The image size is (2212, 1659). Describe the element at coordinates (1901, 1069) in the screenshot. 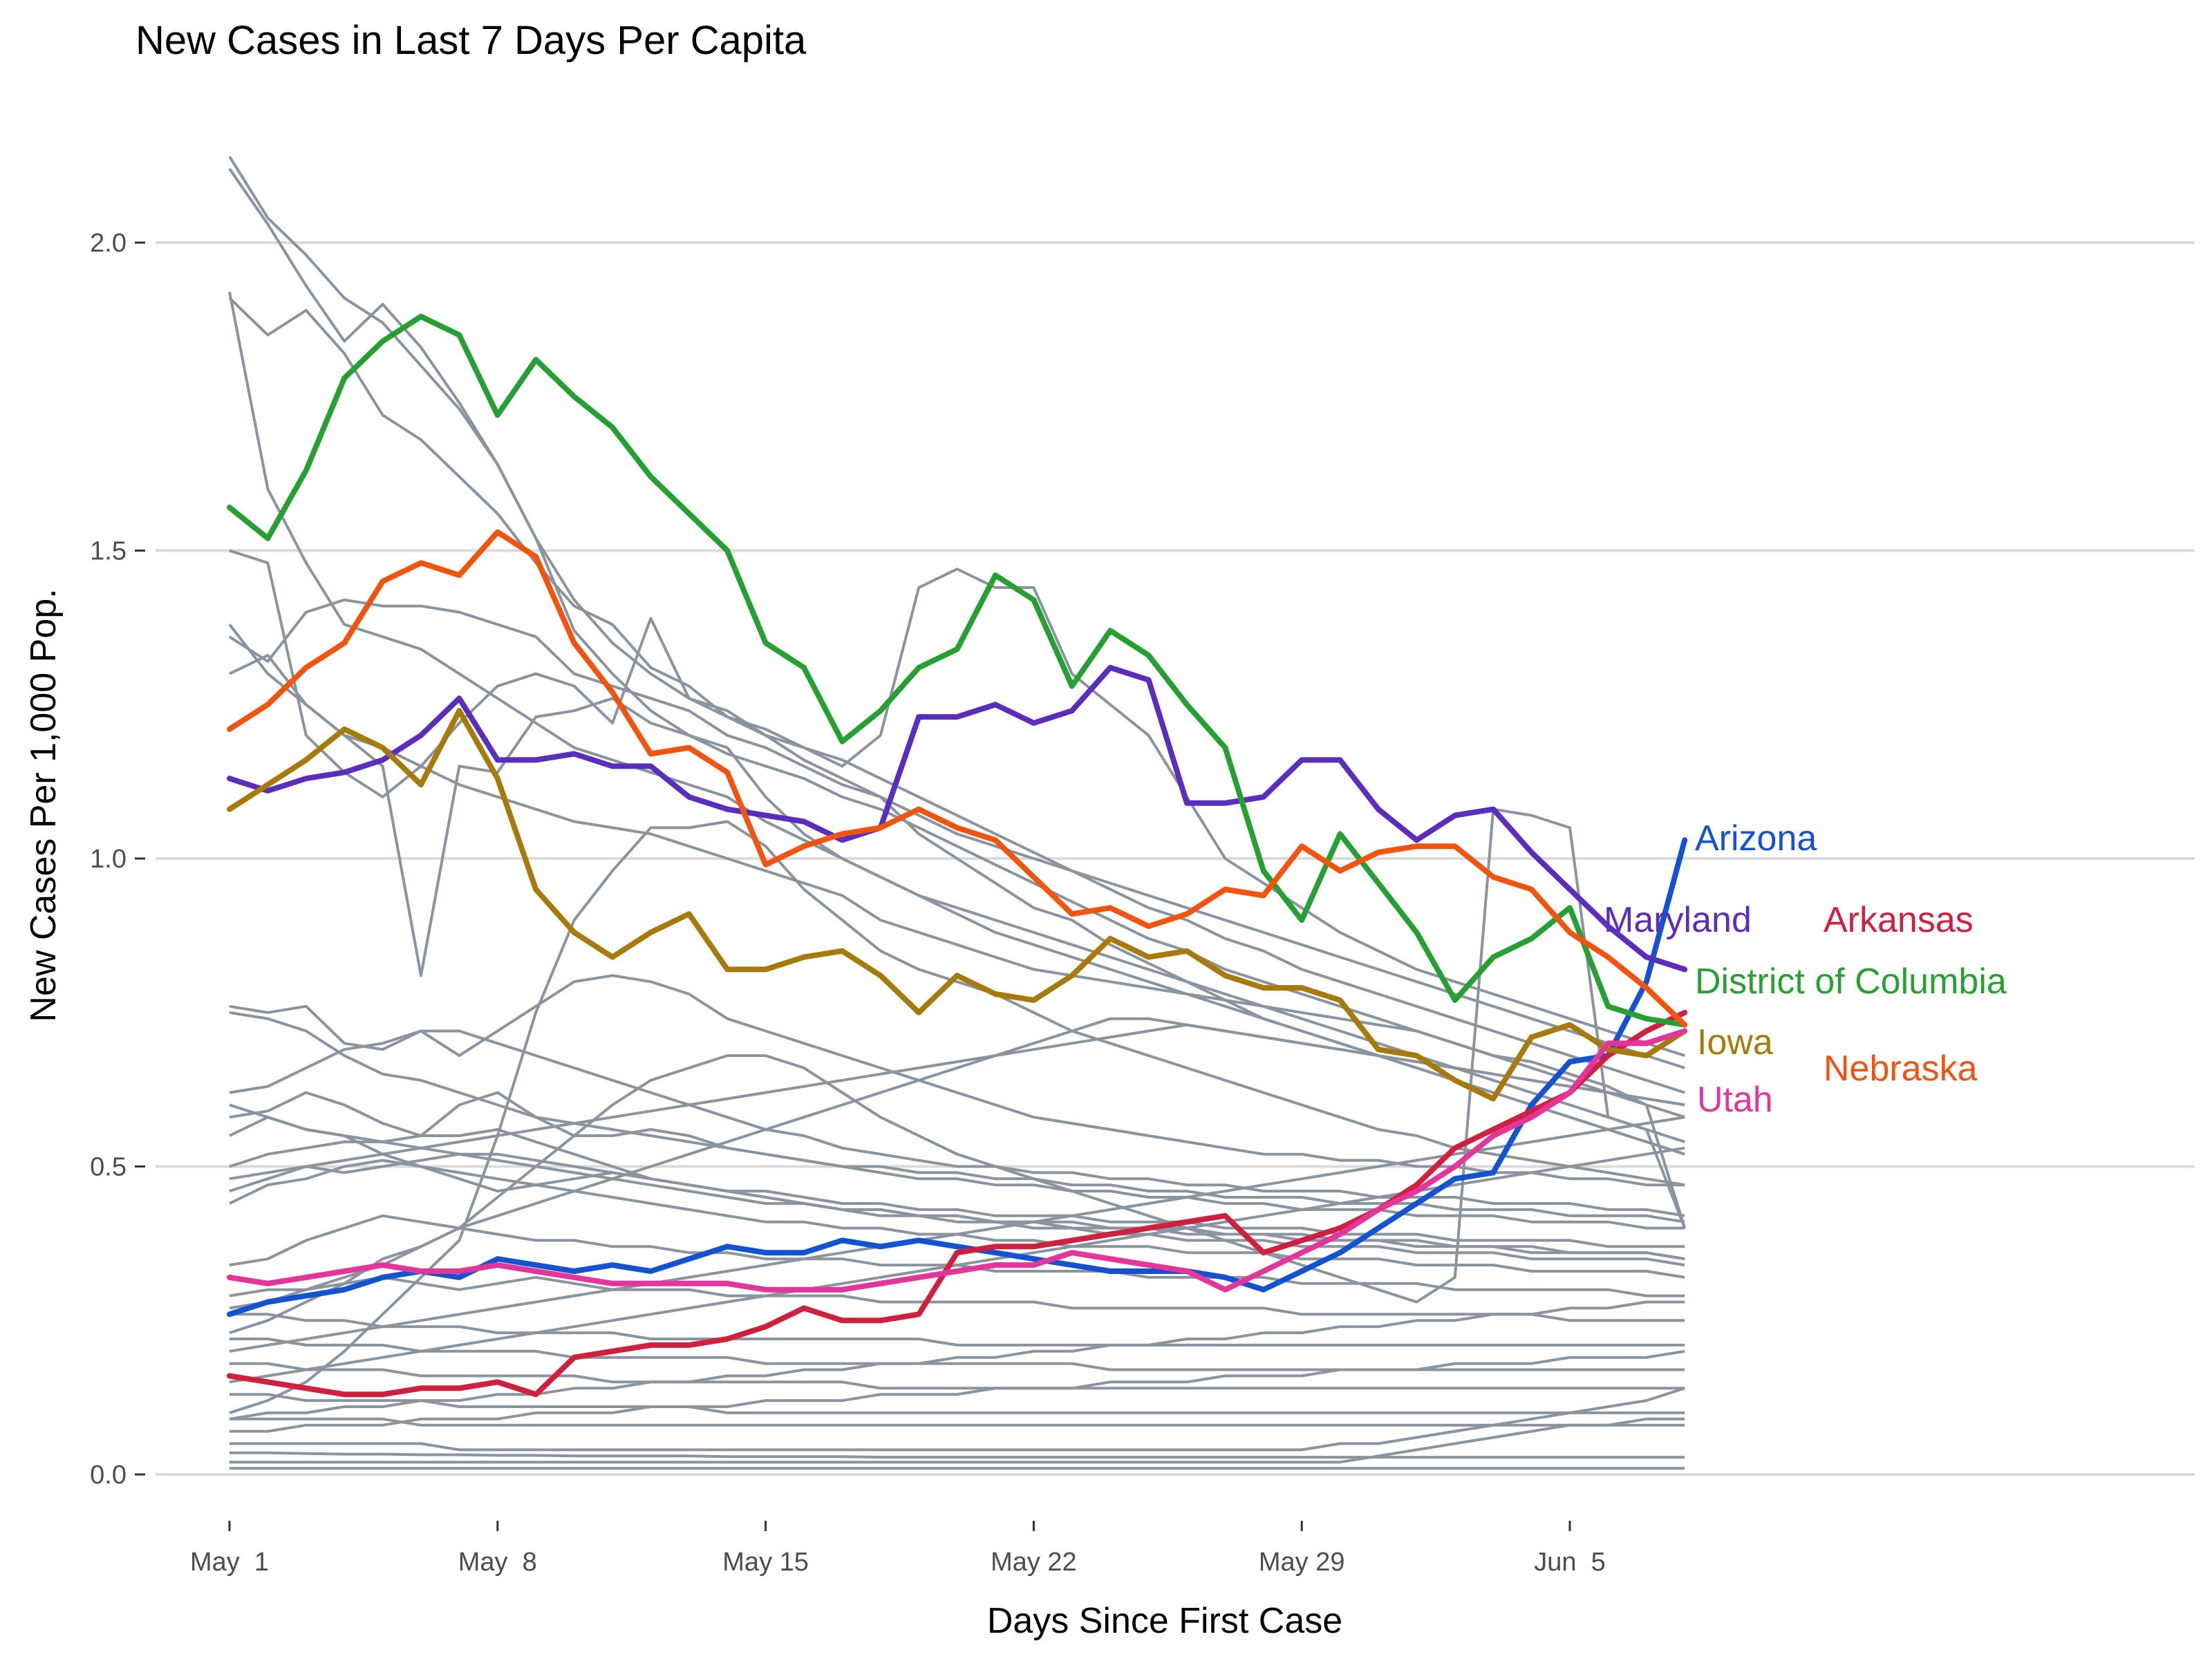

I see `nebraska-label: Nebraska` at that location.